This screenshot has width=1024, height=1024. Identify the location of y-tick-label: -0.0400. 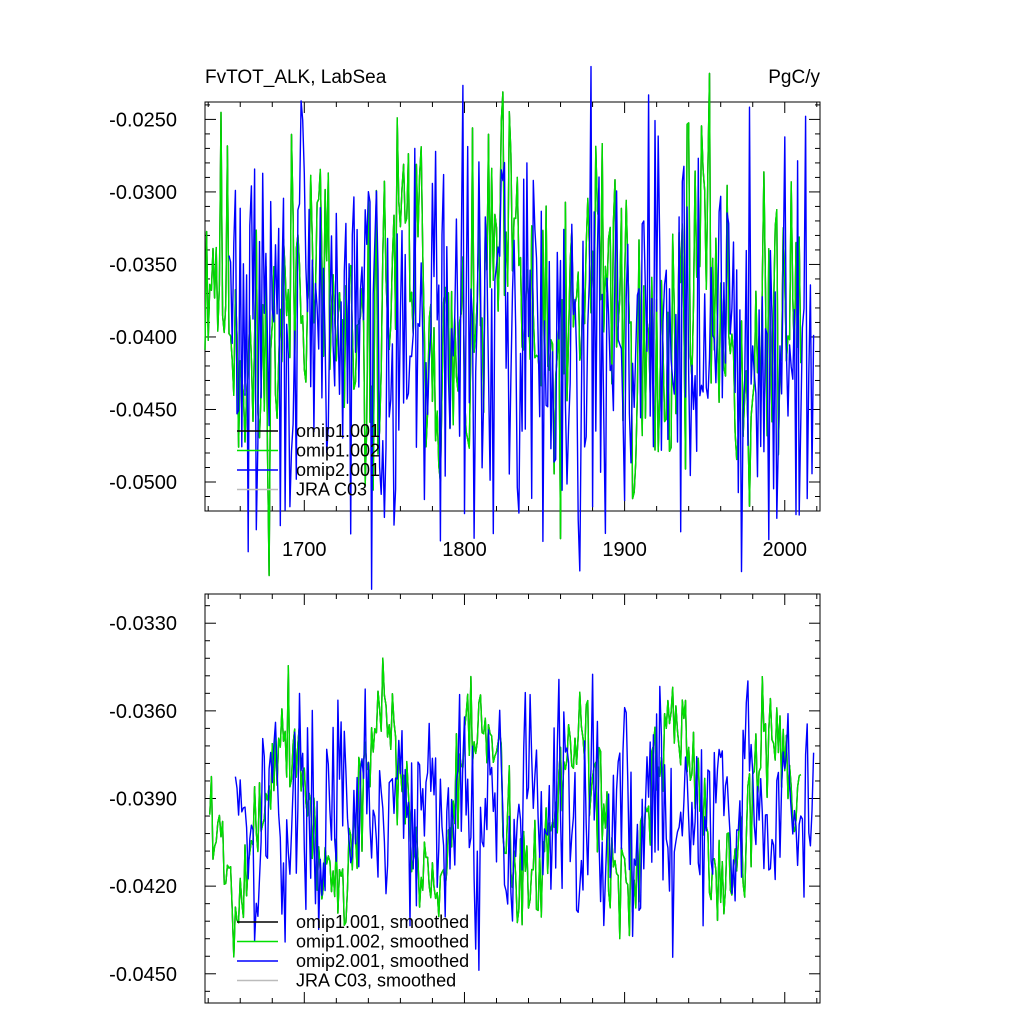
(143, 338).